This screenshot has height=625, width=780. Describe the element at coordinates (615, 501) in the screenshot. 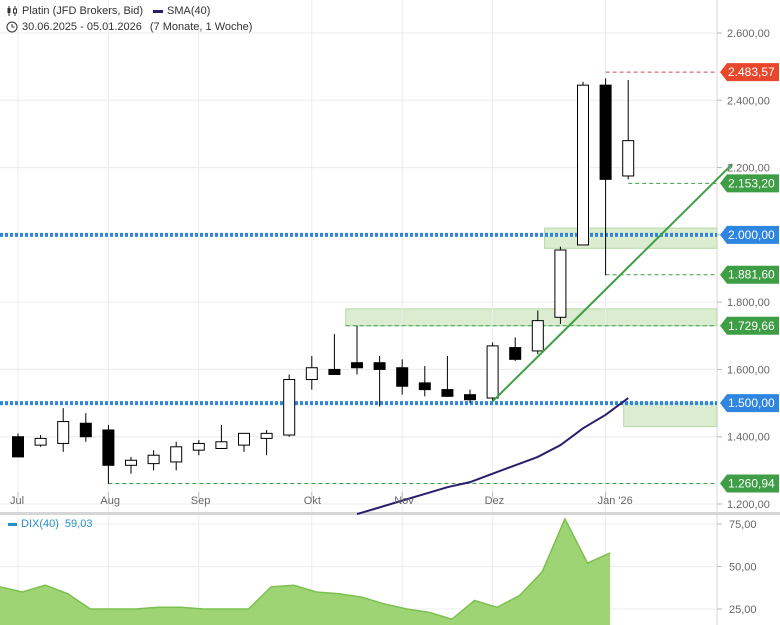

I see `x-tick-label: Jan '26` at that location.